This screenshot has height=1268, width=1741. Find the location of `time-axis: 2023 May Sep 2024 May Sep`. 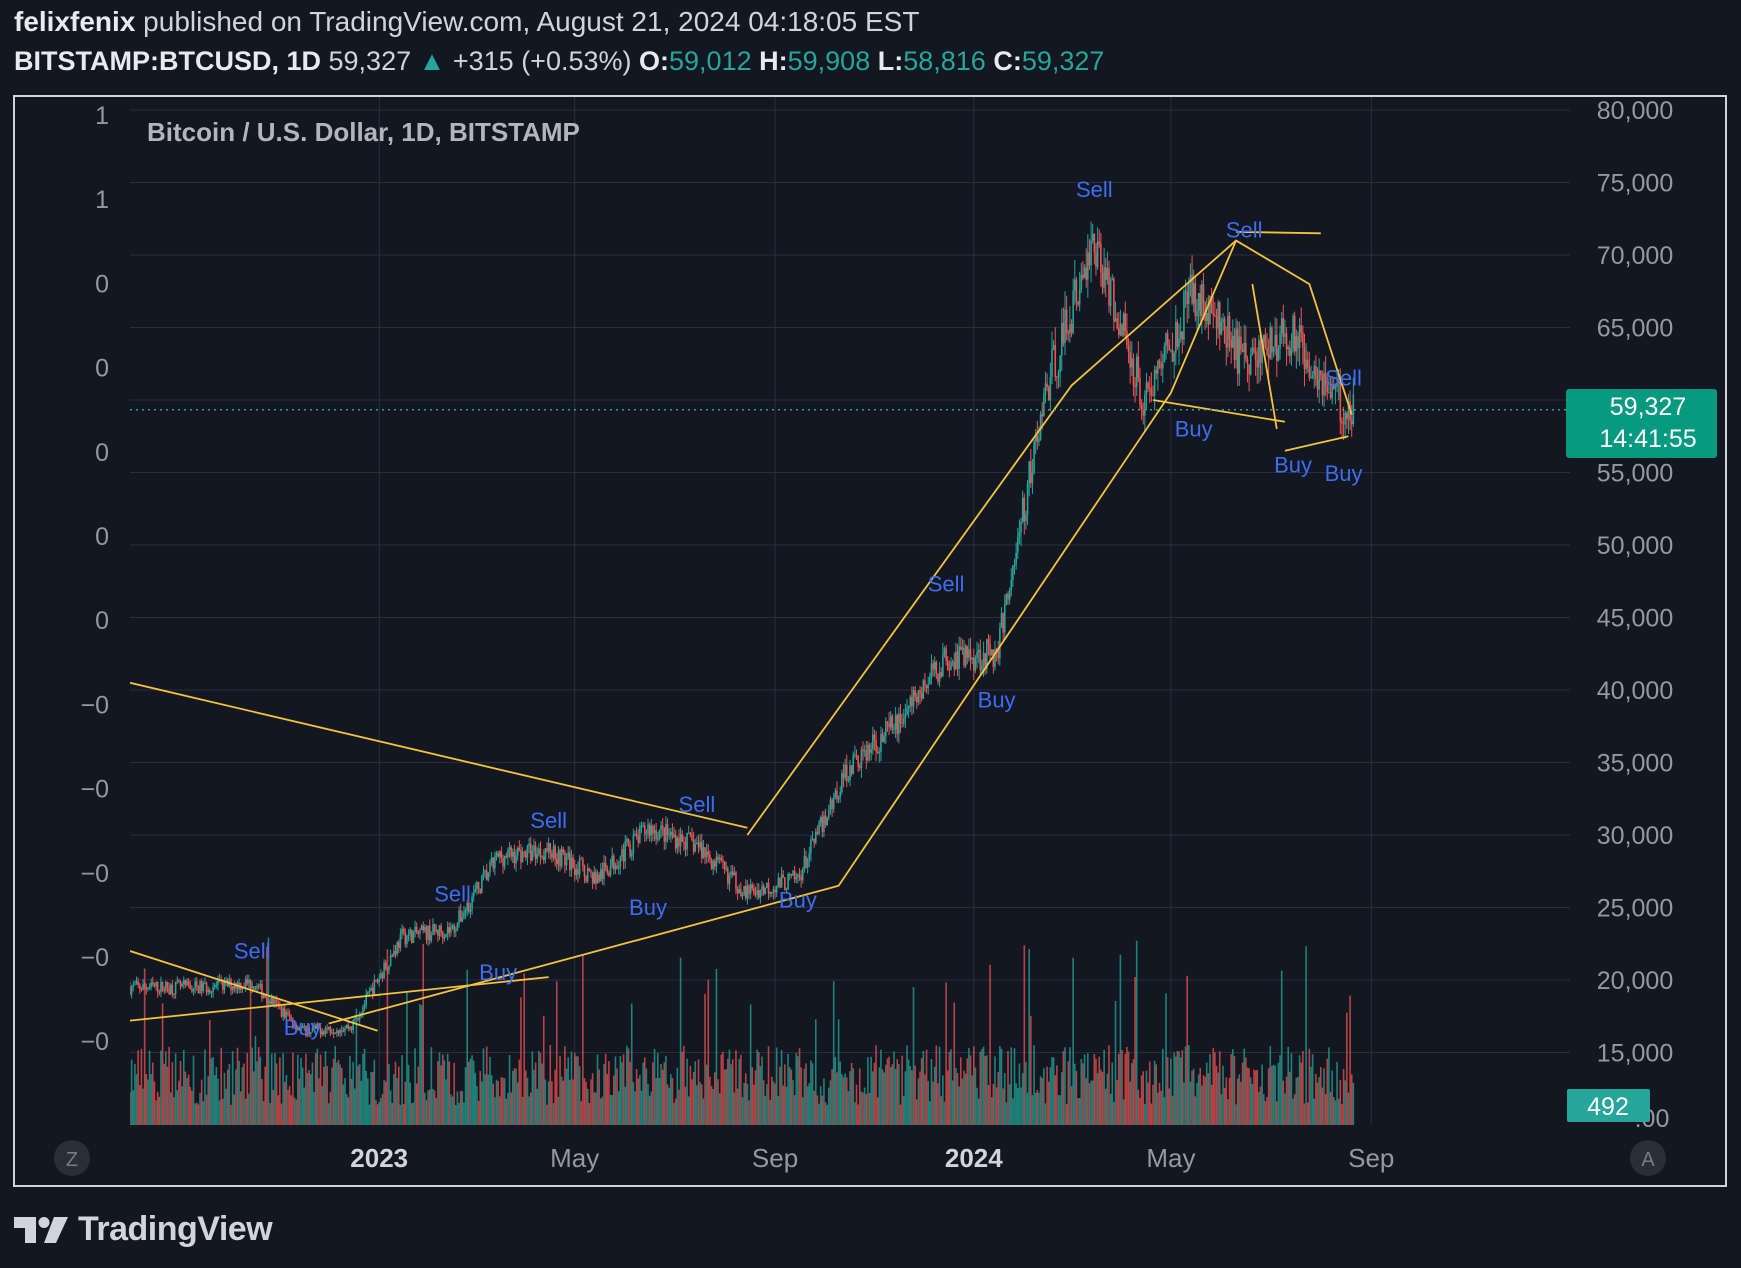

time-axis: 2023 May Sep 2024 May Sep is located at coordinates (872, 1158).